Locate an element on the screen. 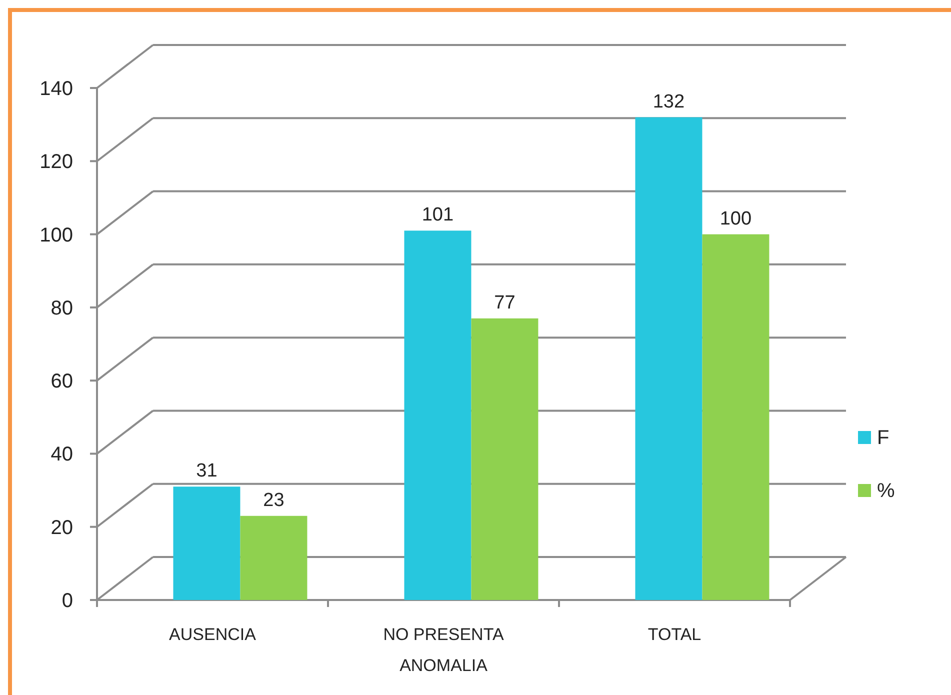 This screenshot has width=951, height=695. data-label: 23 is located at coordinates (273, 500).